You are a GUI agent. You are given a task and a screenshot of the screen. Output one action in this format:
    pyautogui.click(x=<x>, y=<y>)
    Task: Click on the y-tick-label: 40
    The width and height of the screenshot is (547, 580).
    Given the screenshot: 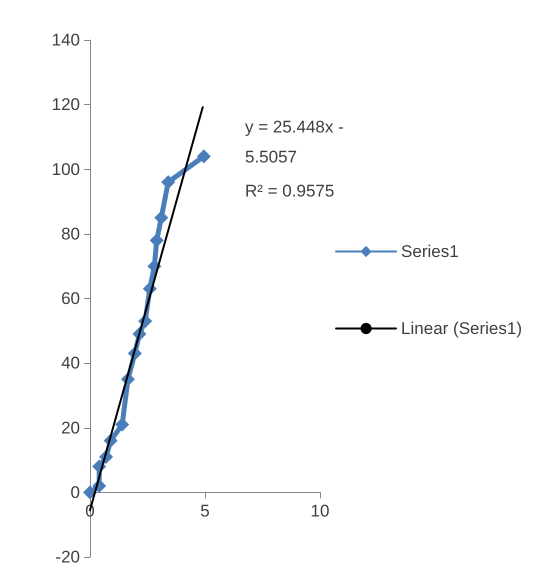 What is the action you would take?
    pyautogui.click(x=70, y=363)
    